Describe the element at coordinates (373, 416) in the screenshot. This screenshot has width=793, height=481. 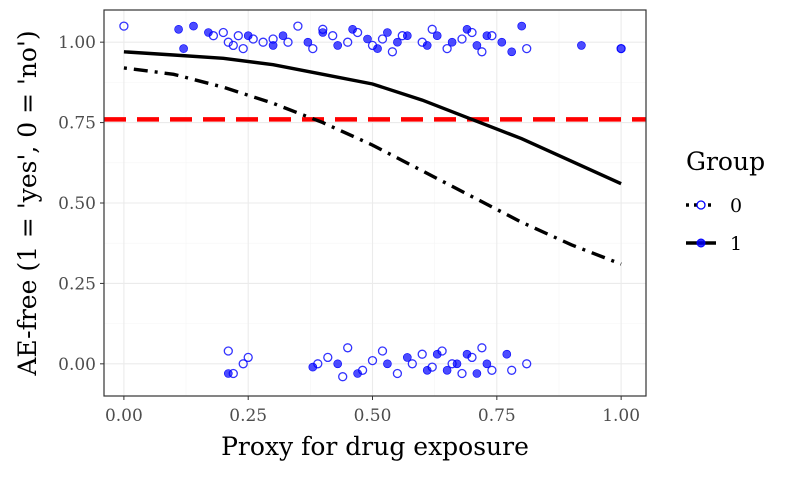
I see `x-tick-label: 0.50` at that location.